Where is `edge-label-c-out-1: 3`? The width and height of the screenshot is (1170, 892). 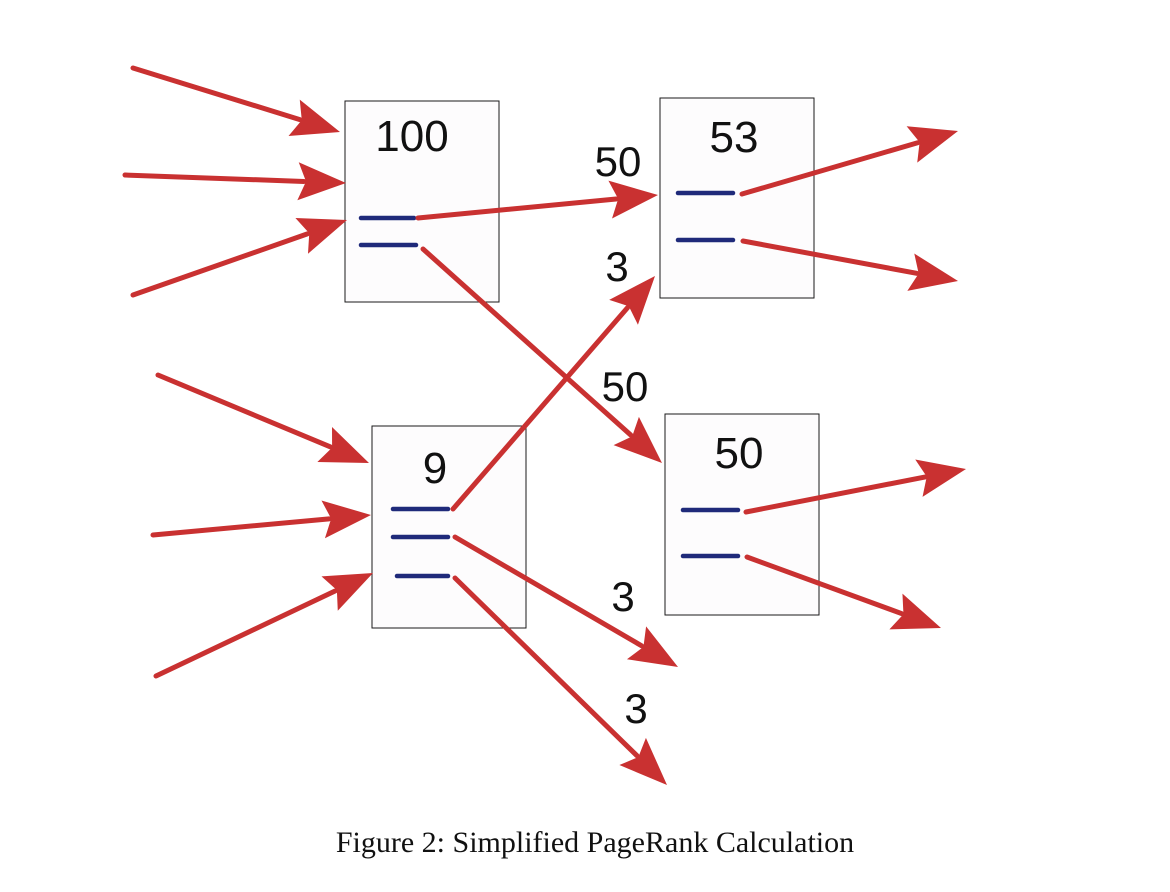
edge-label-c-out-1: 3 is located at coordinates (622, 596).